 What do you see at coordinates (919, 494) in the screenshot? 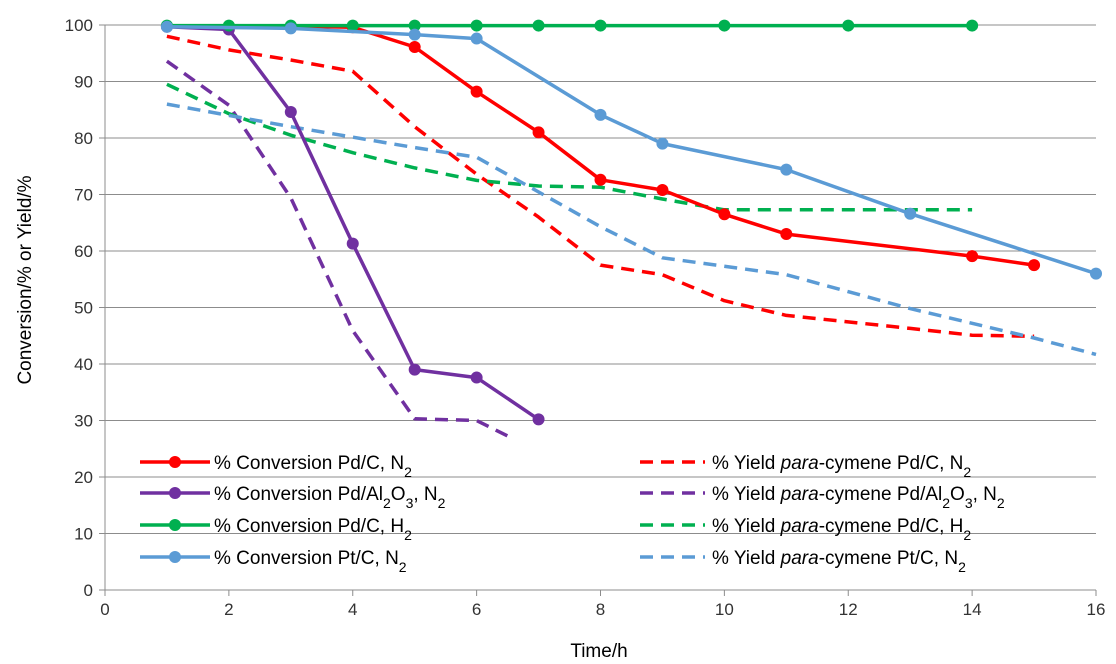
I see `catalyst-text: Pd/Al` at bounding box center [919, 494].